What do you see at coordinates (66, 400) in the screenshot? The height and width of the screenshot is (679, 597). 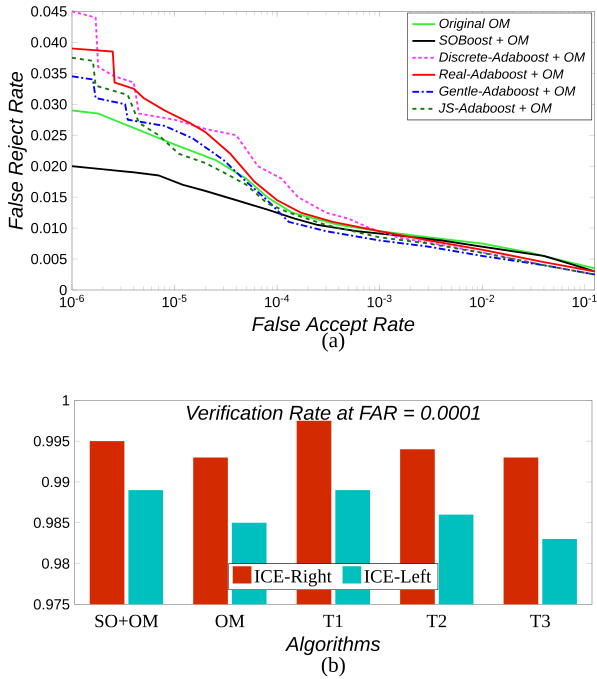 I see `y-tick-label: 1` at bounding box center [66, 400].